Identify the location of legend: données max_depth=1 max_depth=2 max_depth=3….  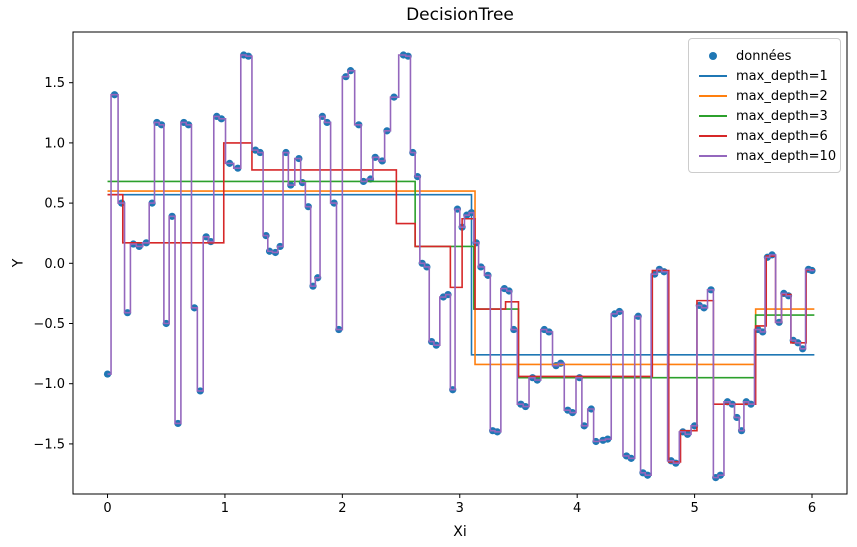
(764, 105).